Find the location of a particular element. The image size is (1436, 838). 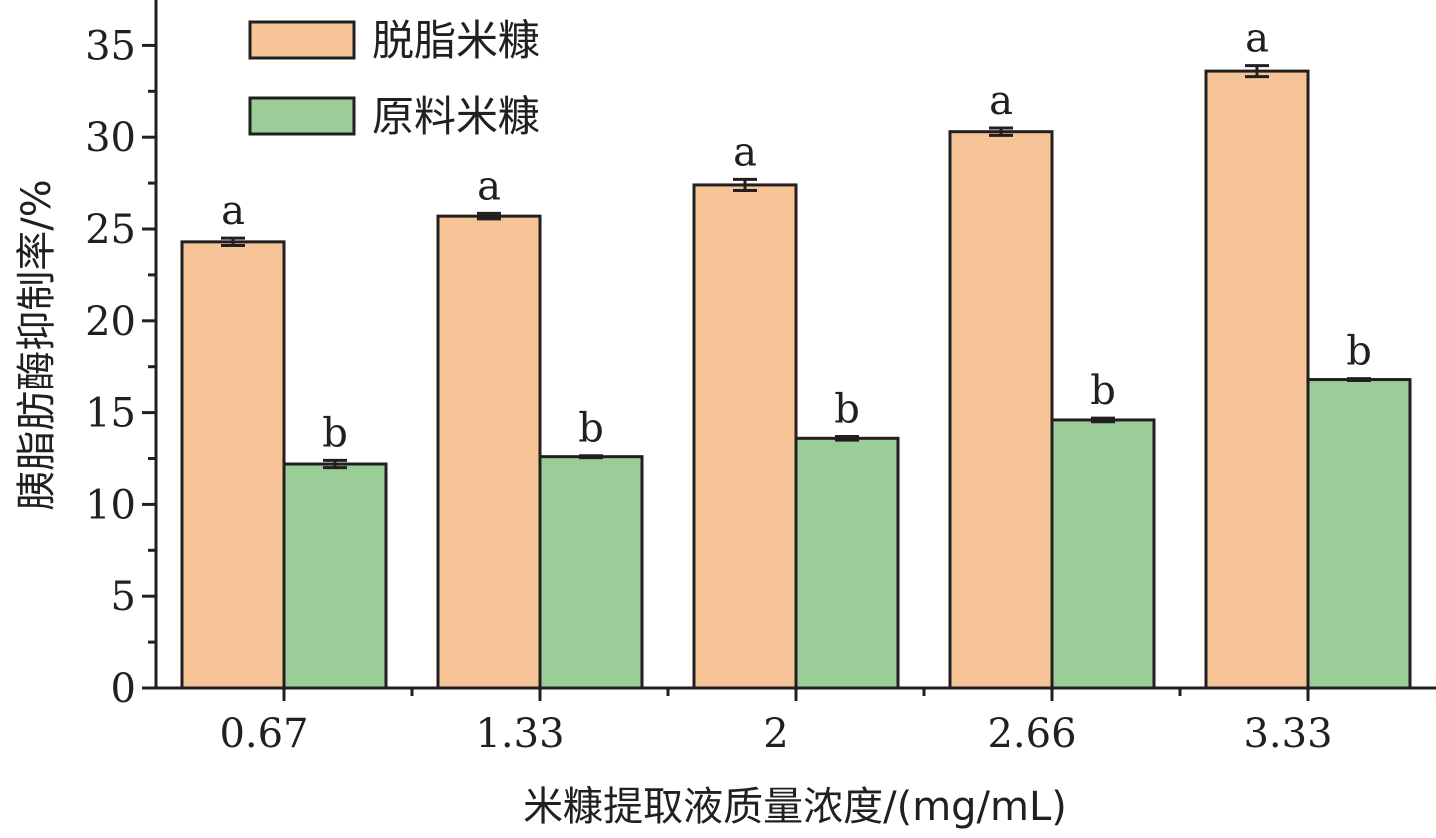

y-tick-label: 30 is located at coordinates (110, 138).